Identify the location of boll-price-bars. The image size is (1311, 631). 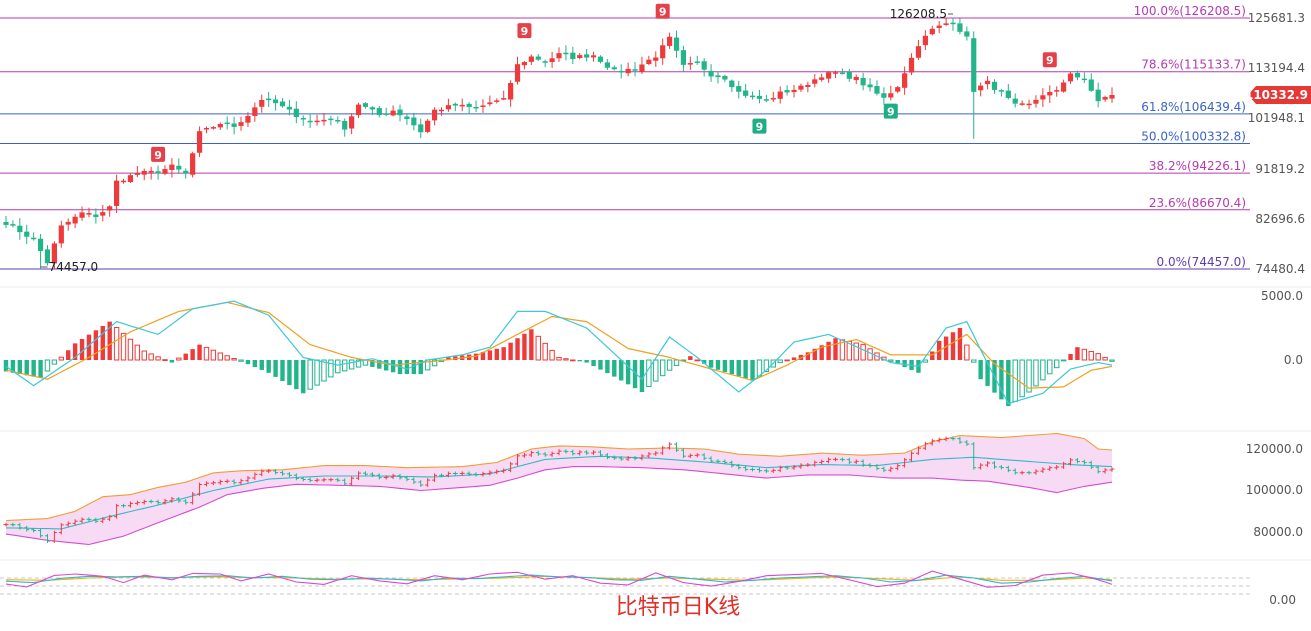
(559, 489).